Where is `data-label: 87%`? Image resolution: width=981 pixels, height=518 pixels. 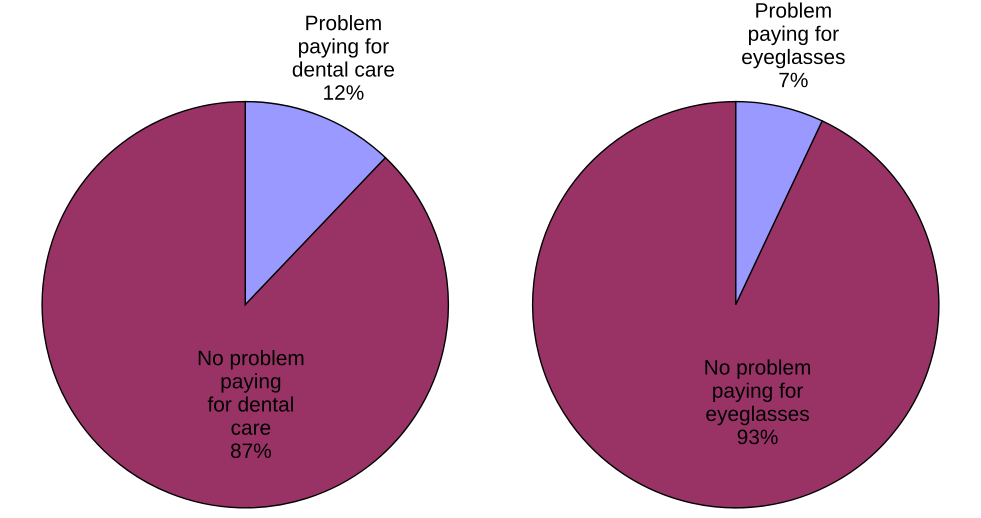 data-label: 87% is located at coordinates (250, 450).